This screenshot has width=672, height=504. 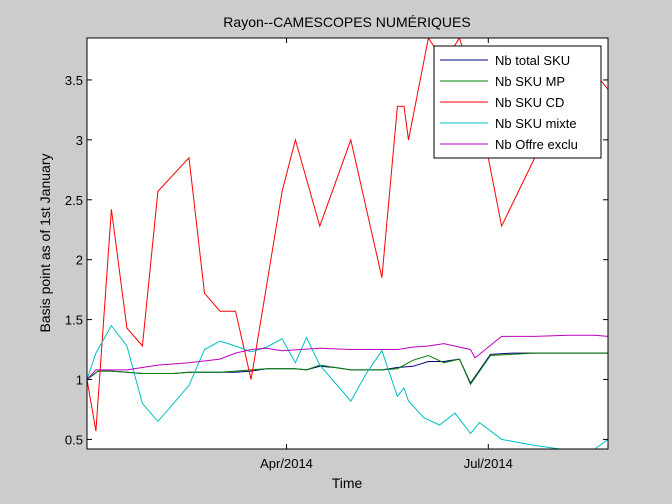 I want to click on y-axis-label: Basis point as of 1st January, so click(x=45, y=243).